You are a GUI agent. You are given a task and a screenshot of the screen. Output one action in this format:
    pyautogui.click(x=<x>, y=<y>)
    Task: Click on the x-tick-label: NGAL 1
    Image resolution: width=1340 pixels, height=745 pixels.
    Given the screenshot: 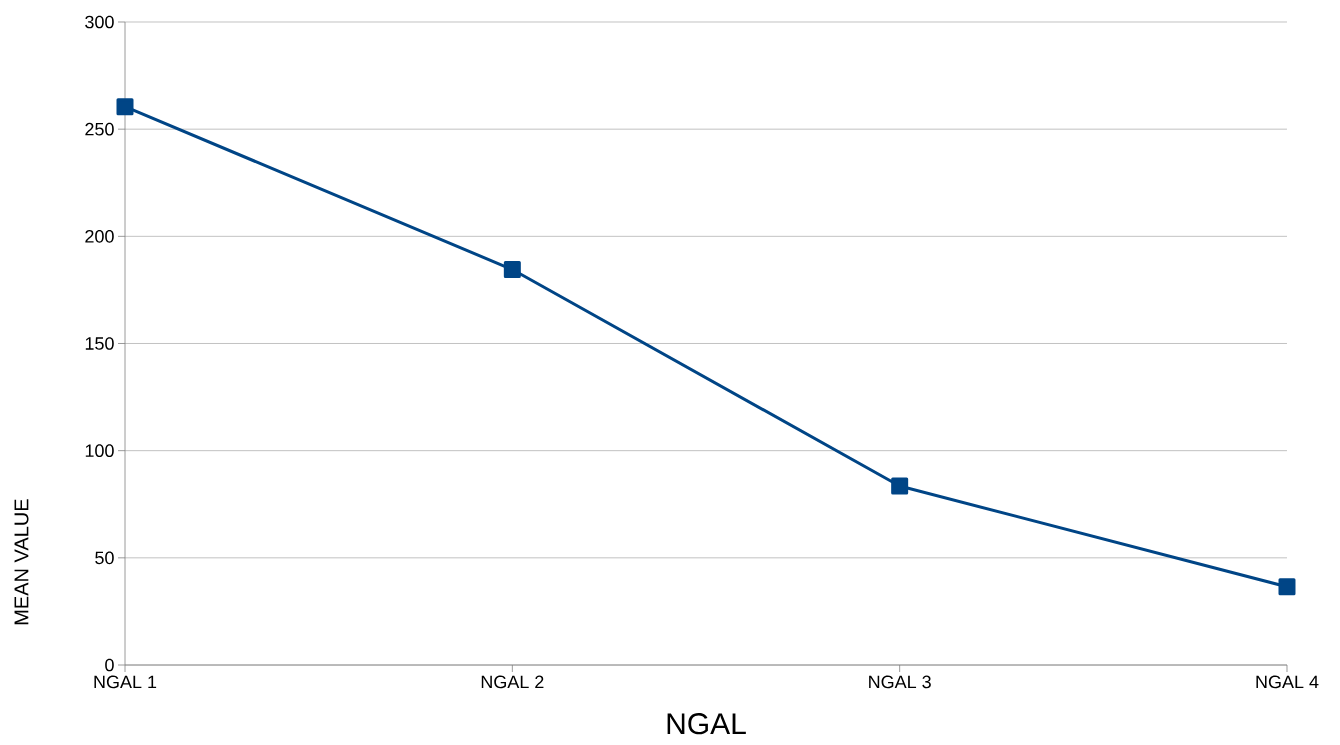 What is the action you would take?
    pyautogui.click(x=125, y=682)
    